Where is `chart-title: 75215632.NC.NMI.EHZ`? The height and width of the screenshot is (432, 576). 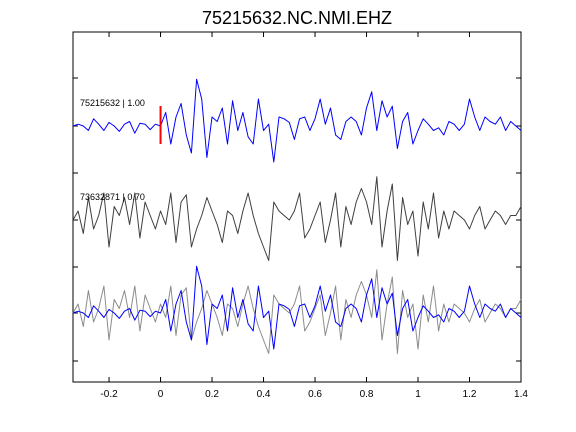 chart-title: 75215632.NC.NMI.EHZ is located at coordinates (297, 18).